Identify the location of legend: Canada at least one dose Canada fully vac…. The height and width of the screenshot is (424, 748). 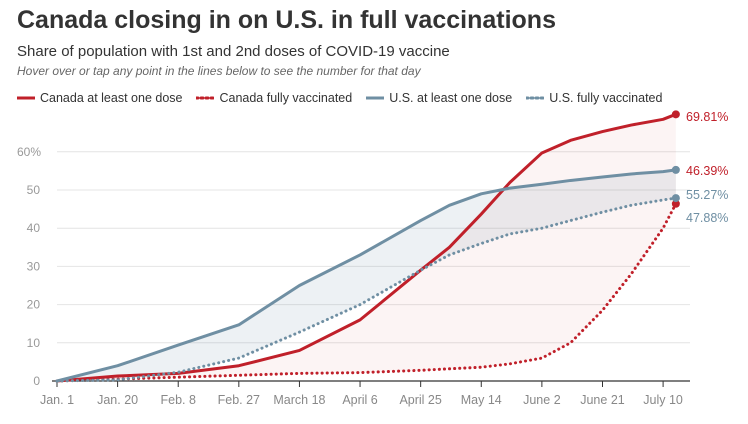
(339, 98).